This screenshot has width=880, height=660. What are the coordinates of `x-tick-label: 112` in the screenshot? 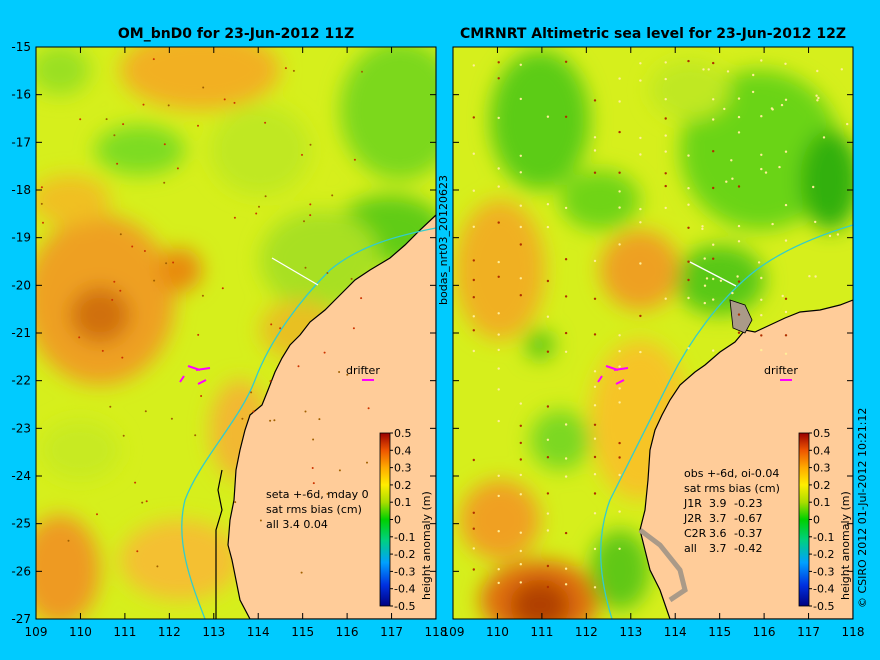 It's located at (169, 632).